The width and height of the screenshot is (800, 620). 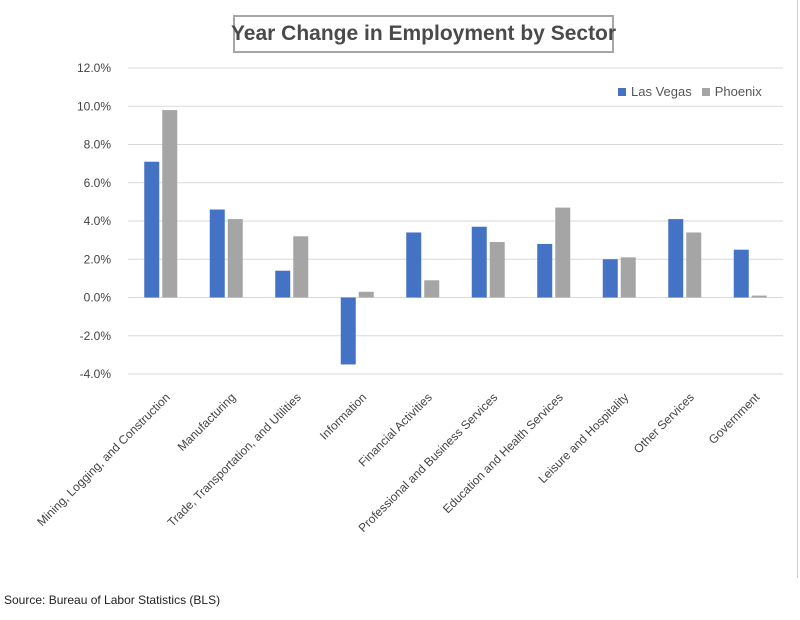 What do you see at coordinates (343, 416) in the screenshot?
I see `x-tick-label: Information` at bounding box center [343, 416].